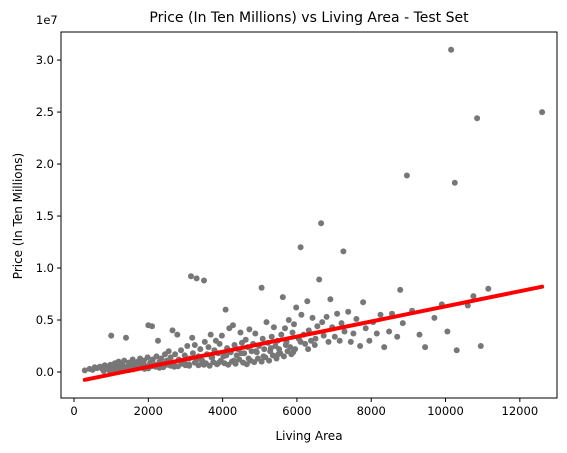  I want to click on x-tick-label: 10000, so click(445, 411).